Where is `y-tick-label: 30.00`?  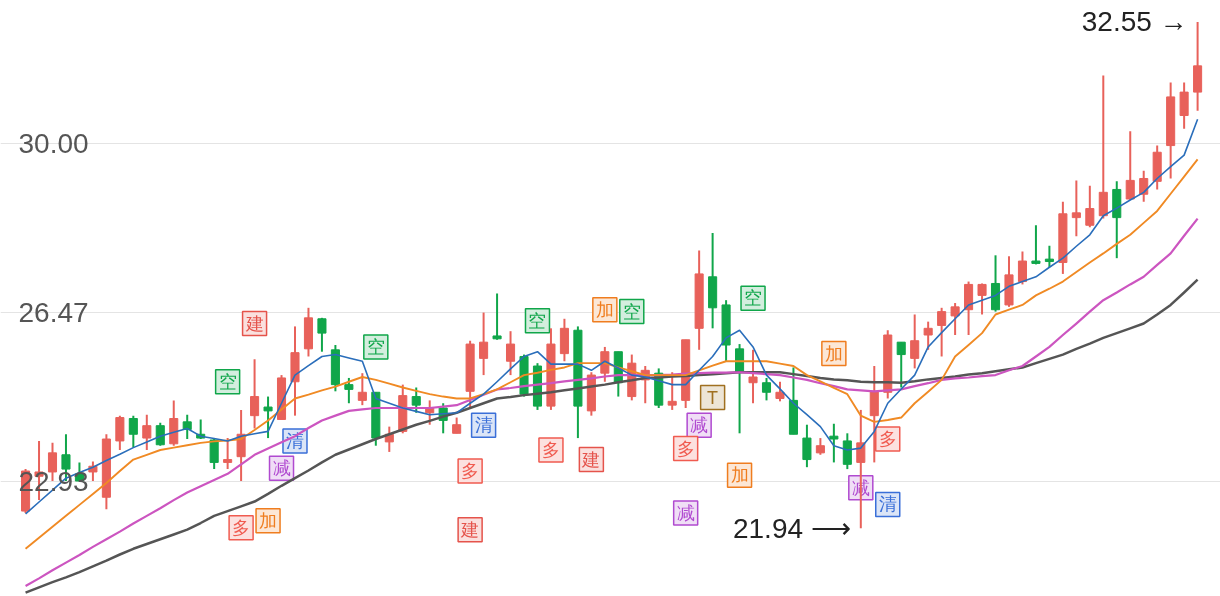
y-tick-label: 30.00 is located at coordinates (53, 144).